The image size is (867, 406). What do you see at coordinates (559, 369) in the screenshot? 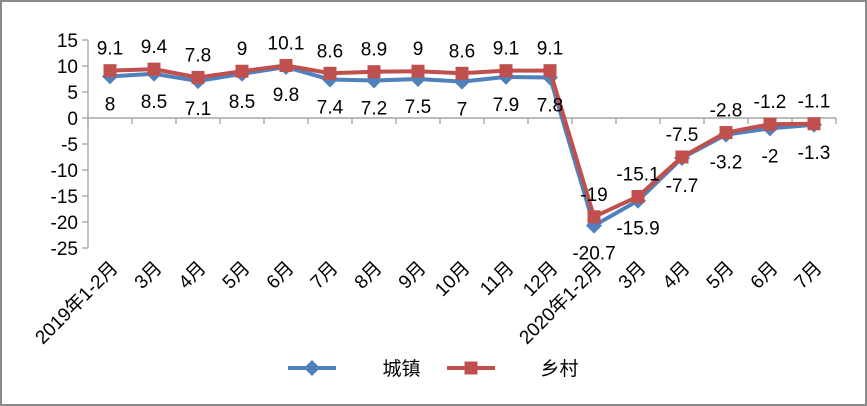
I see `legend-label-rural: 乡村` at bounding box center [559, 369].